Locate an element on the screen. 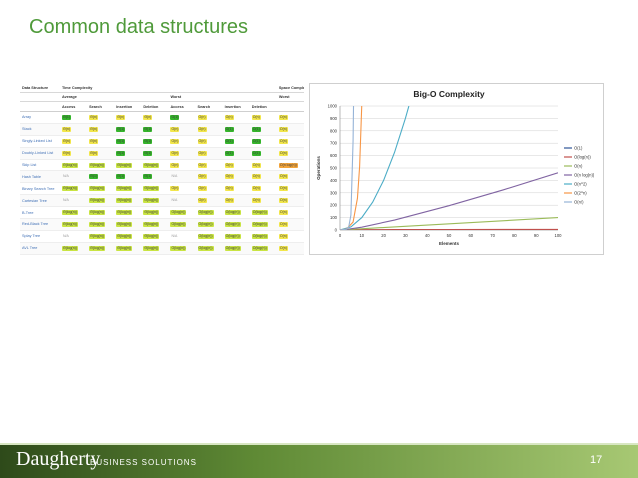 This screenshot has width=638, height=478. row-name: AVL Tree is located at coordinates (40, 248).